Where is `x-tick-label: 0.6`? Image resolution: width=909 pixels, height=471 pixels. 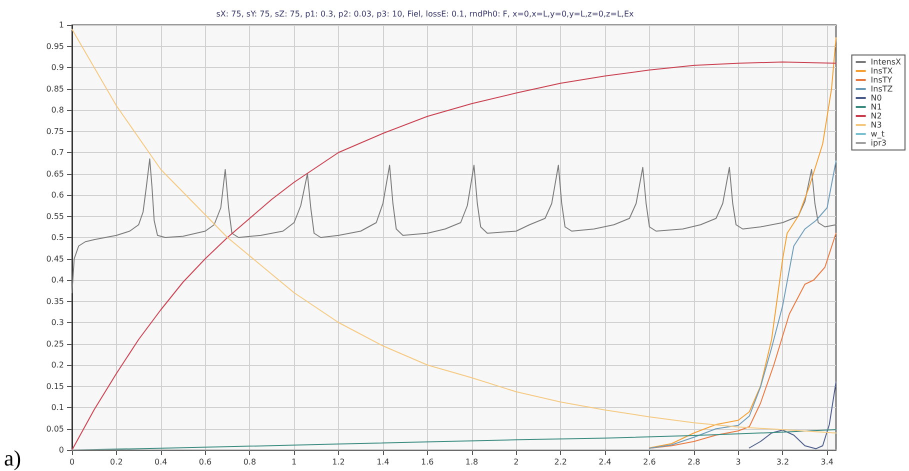
x-tick-label: 0.6 is located at coordinates (205, 462).